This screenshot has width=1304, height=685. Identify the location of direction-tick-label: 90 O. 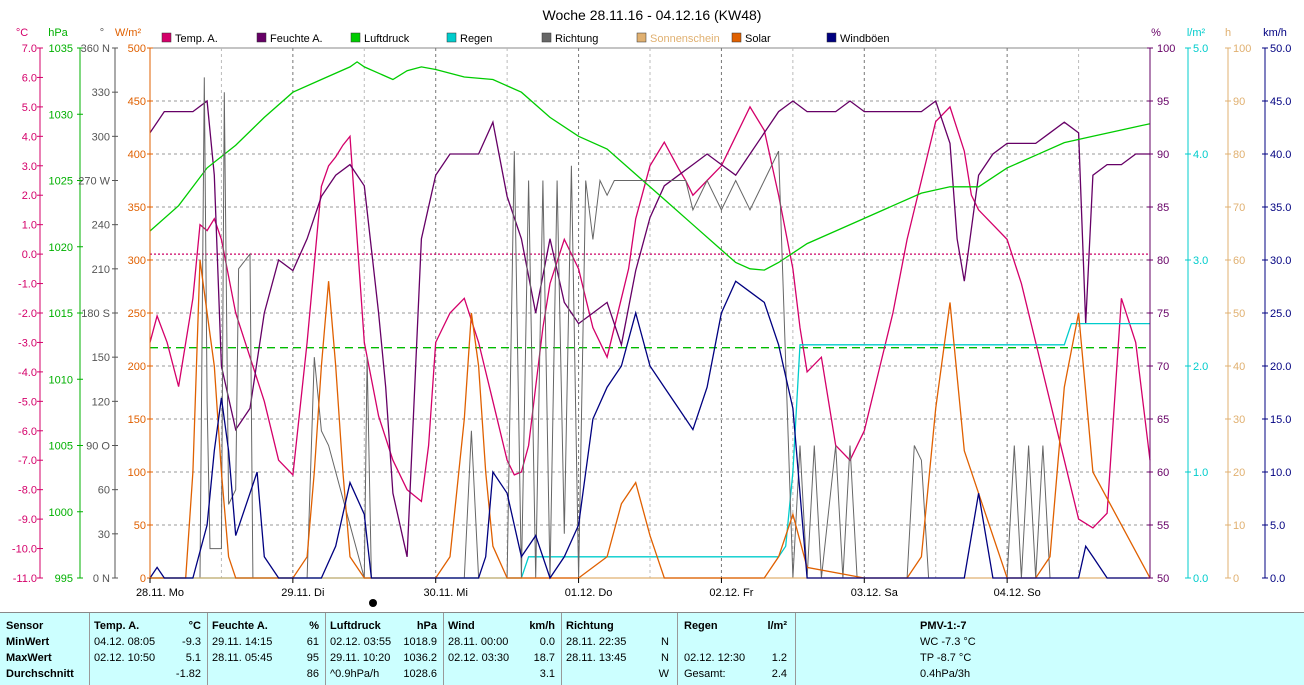
(98, 447).